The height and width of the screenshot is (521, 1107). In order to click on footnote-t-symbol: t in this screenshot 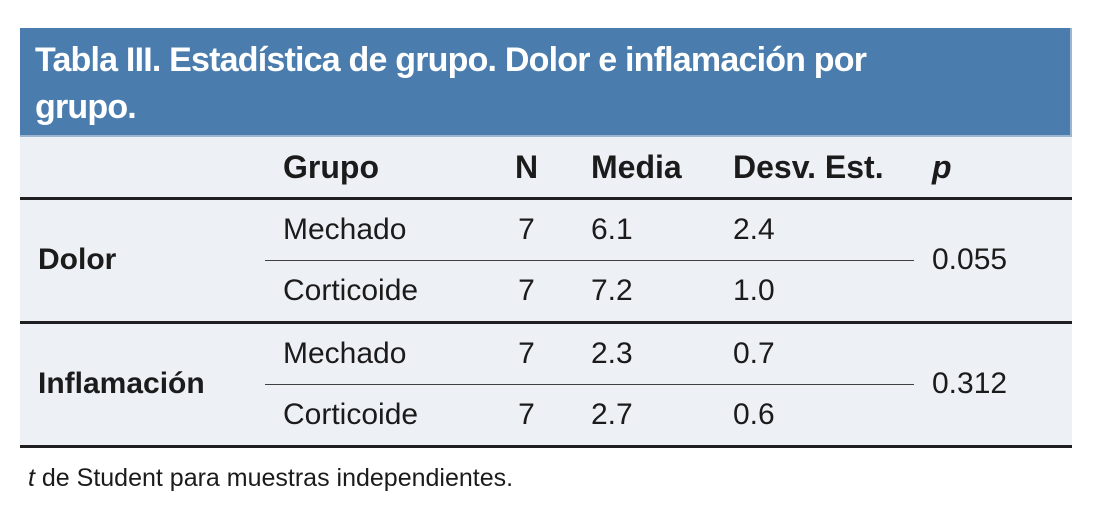, I will do `click(31, 478)`.